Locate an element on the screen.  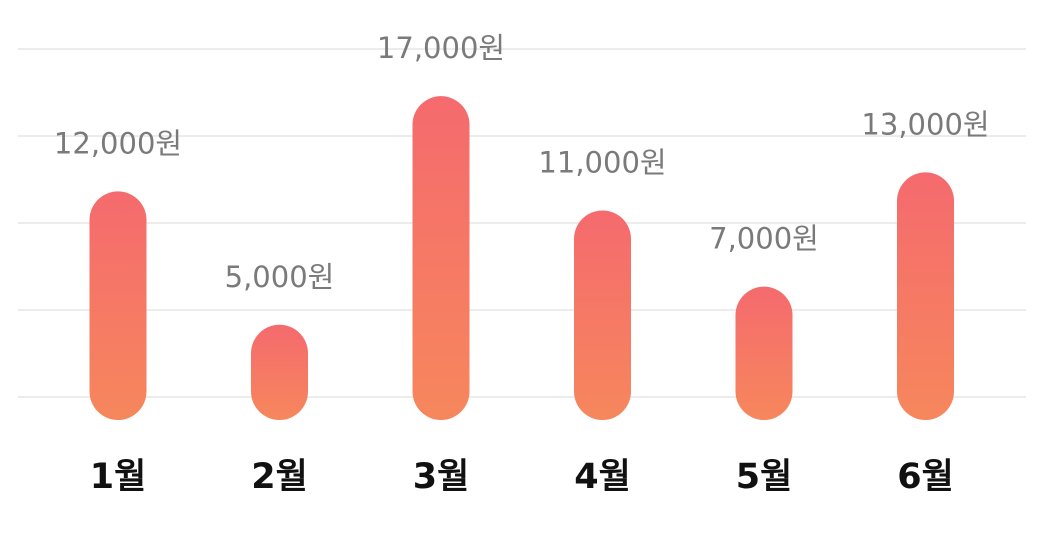
category-labels: 1월 2월 3월 4월 5월 6월 is located at coordinates (522, 477).